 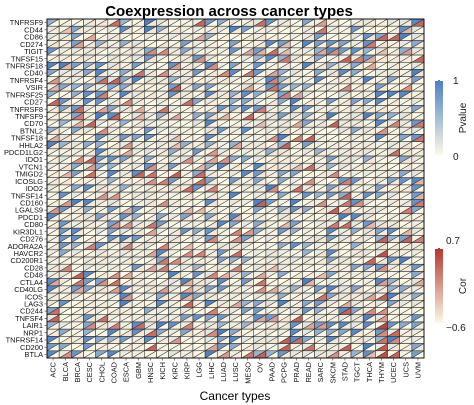 What do you see at coordinates (332, 372) in the screenshot?
I see `x-tick-label: SKCM` at bounding box center [332, 372].